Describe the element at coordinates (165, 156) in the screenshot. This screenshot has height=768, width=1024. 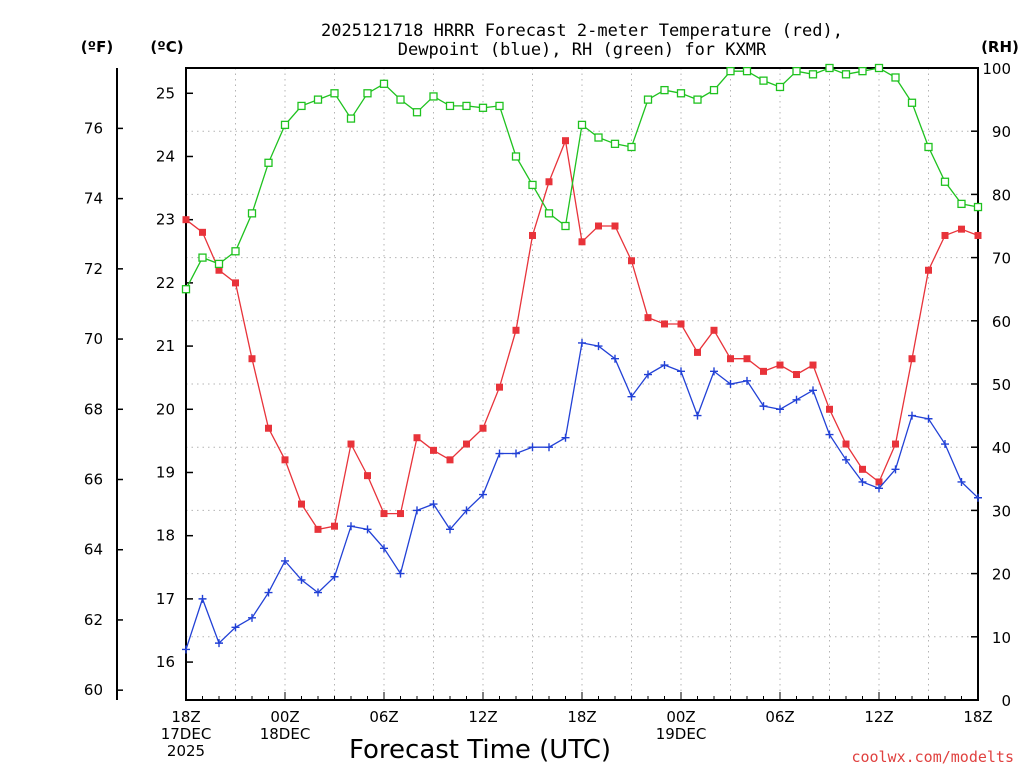
I see `celsius-tick-label: 24` at that location.